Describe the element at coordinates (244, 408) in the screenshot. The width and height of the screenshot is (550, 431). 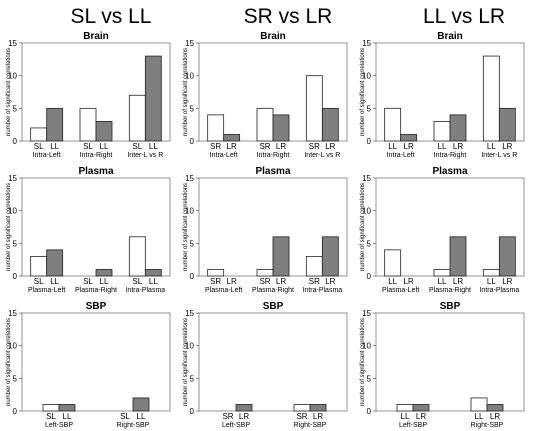
I see `bar-lr-left-sbp` at that location.